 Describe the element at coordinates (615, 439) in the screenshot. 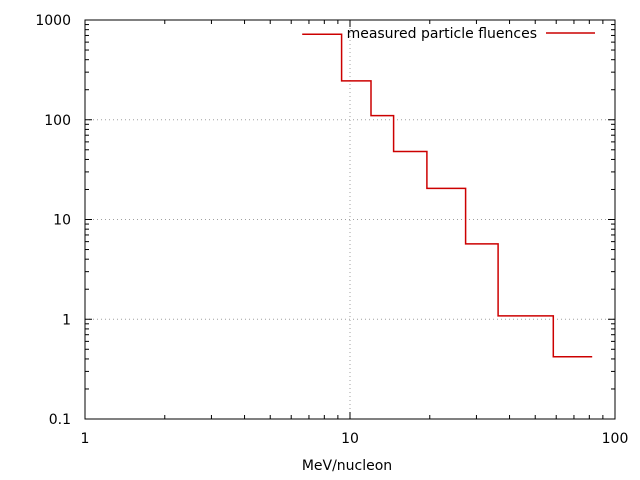

I see `x-tick-label: 100` at that location.